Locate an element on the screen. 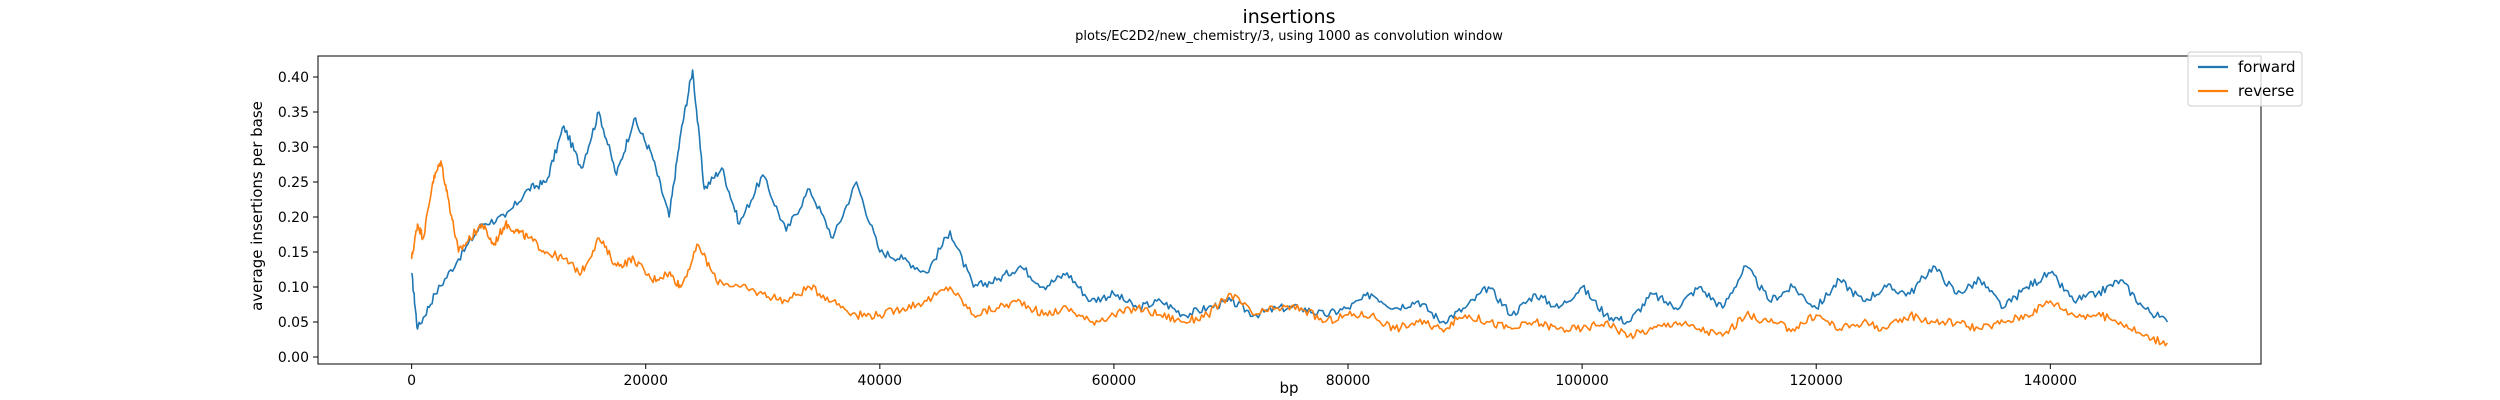  x-tick-label: 80000 is located at coordinates (1348, 381).